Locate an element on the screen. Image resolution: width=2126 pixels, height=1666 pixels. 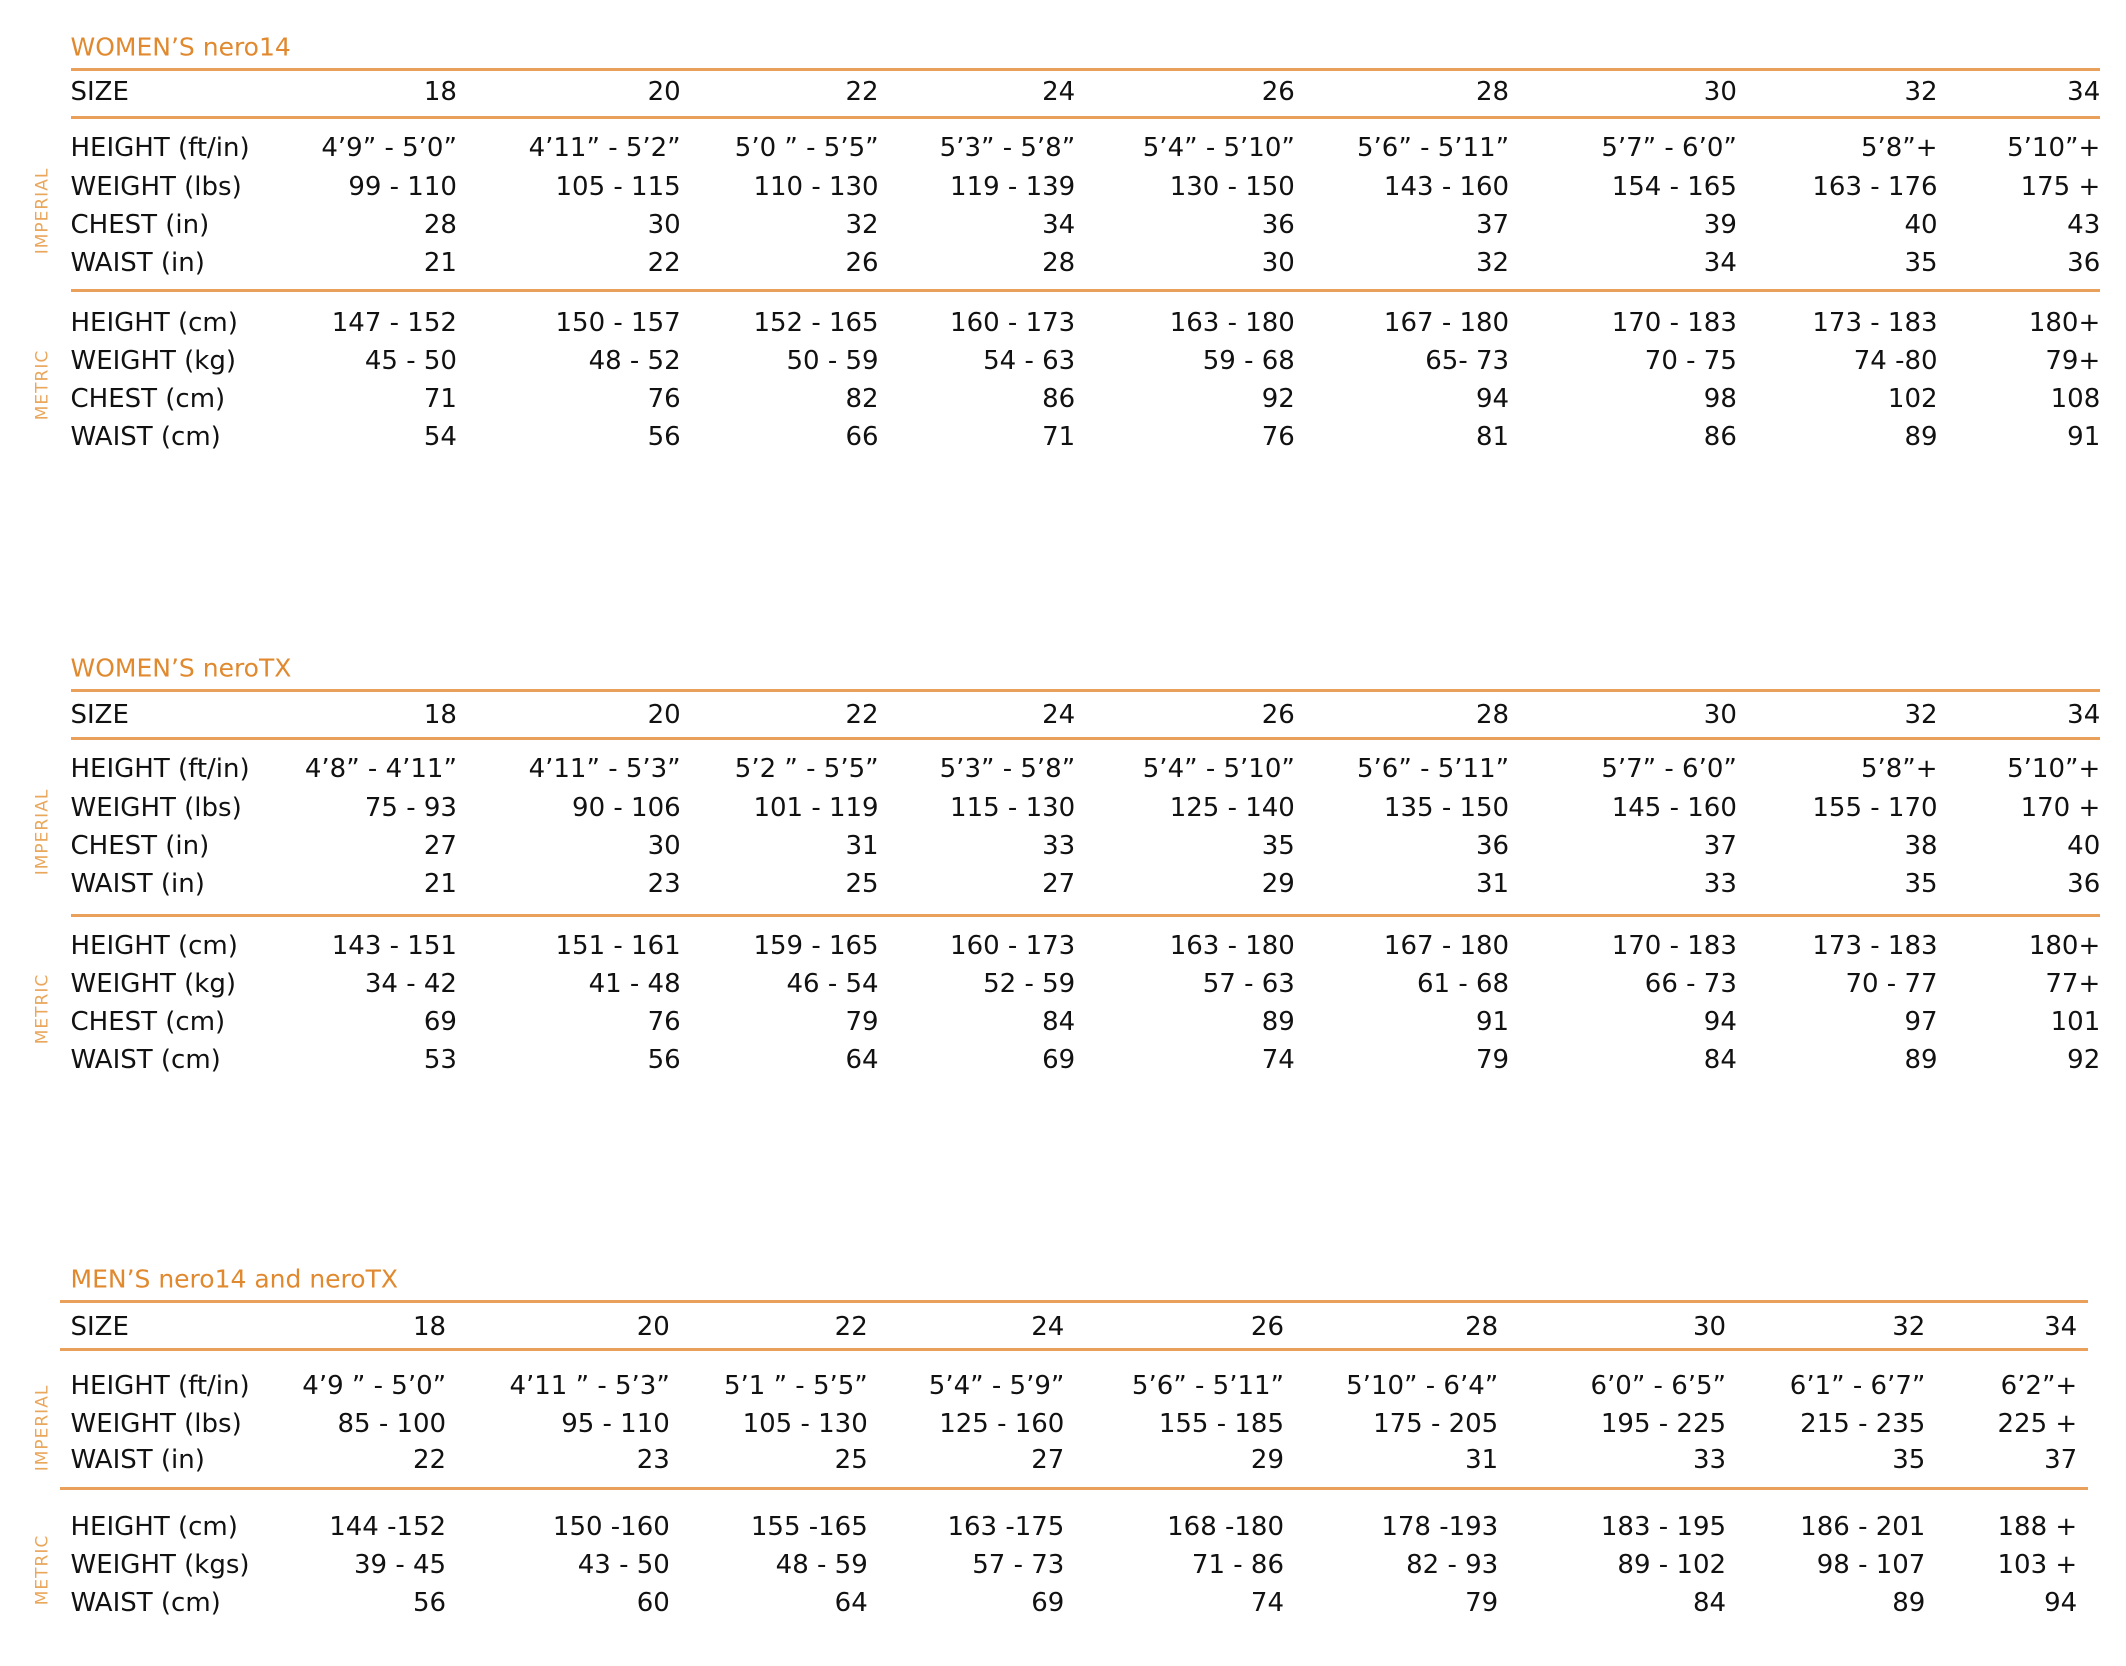
cell: 155 - 170 is located at coordinates (1875, 808).